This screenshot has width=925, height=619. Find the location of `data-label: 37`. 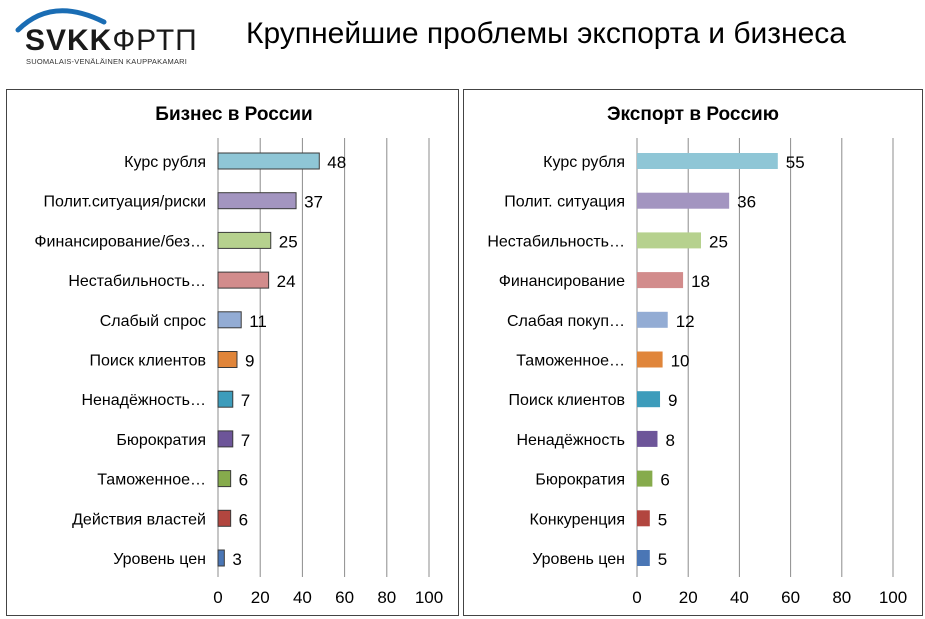

data-label: 37 is located at coordinates (313, 202).